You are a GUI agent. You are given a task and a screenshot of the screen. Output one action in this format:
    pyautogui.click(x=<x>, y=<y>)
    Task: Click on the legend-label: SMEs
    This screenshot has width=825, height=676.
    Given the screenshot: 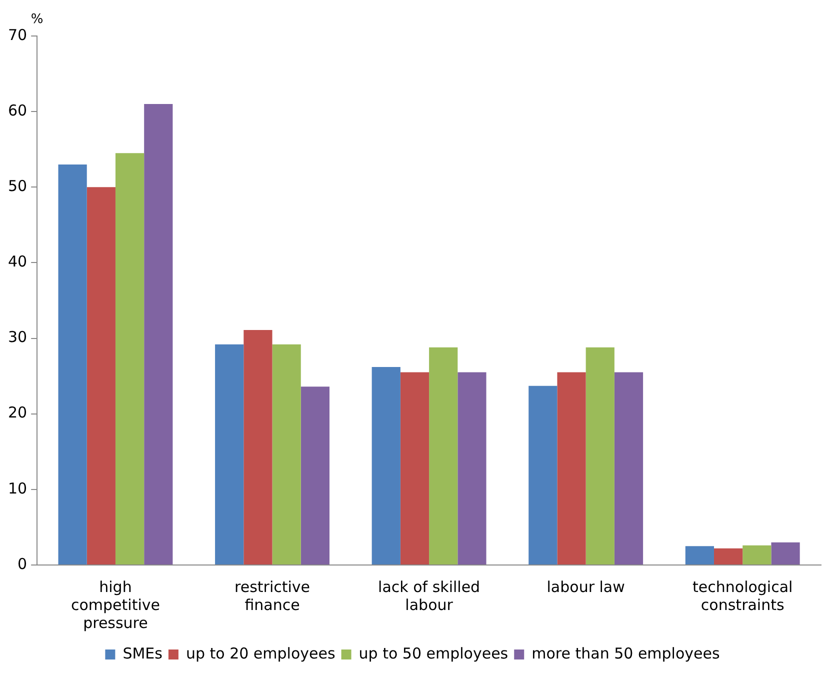 What is the action you would take?
    pyautogui.click(x=142, y=653)
    